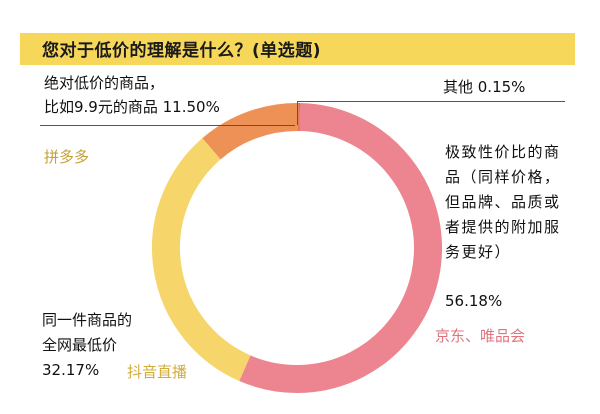  What do you see at coordinates (80, 345) in the screenshot?
I see `douyin-label-line2: 全网最低价` at bounding box center [80, 345].